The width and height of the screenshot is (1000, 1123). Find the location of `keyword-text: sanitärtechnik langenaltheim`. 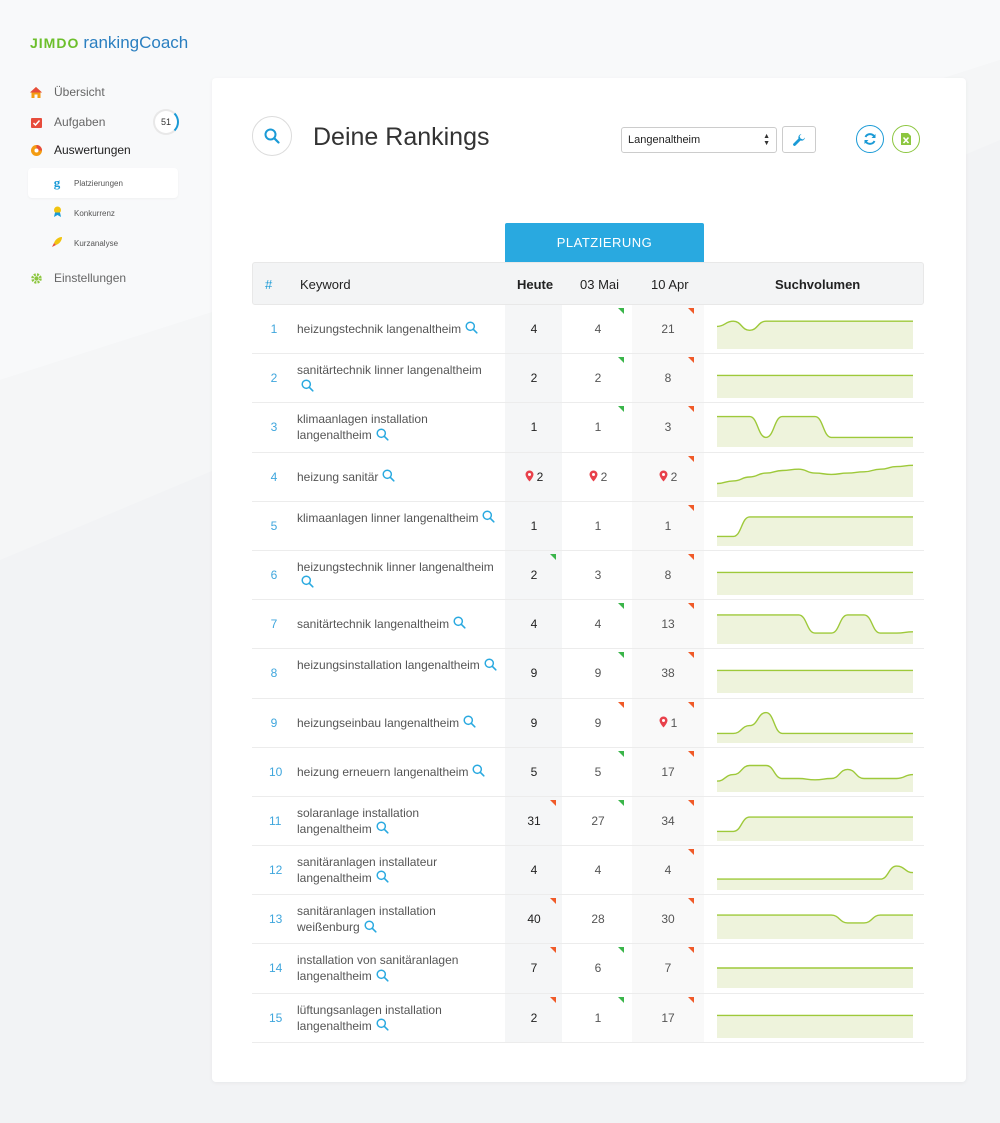

keyword-text: sanitärtechnik langenaltheim is located at coordinates (373, 624).